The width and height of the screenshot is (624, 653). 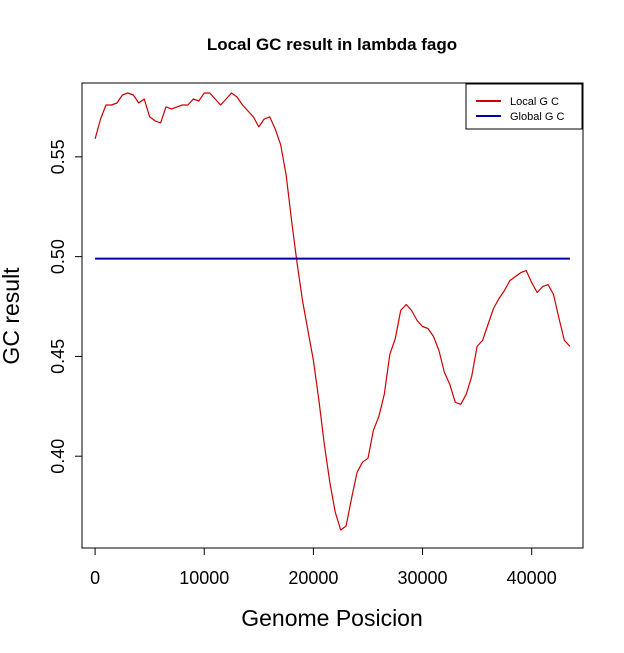 What do you see at coordinates (58, 156) in the screenshot?
I see `y-tick-label: 0.55` at bounding box center [58, 156].